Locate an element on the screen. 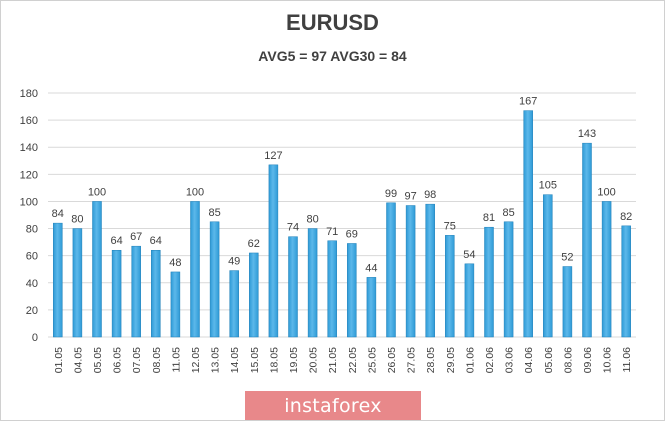 Image resolution: width=665 pixels, height=421 pixels. x-tick-label: 04.06 is located at coordinates (529, 360).